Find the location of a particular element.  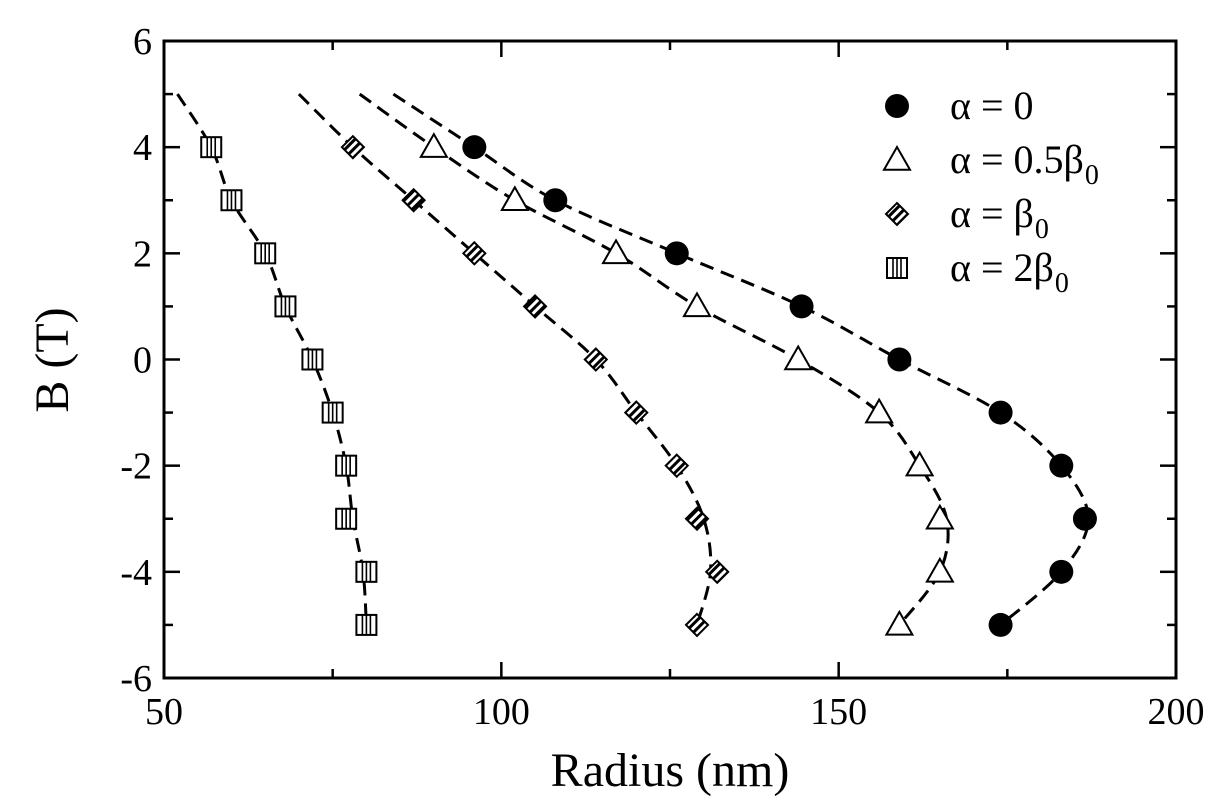

y-tick-label: -4 is located at coordinates (136, 573).